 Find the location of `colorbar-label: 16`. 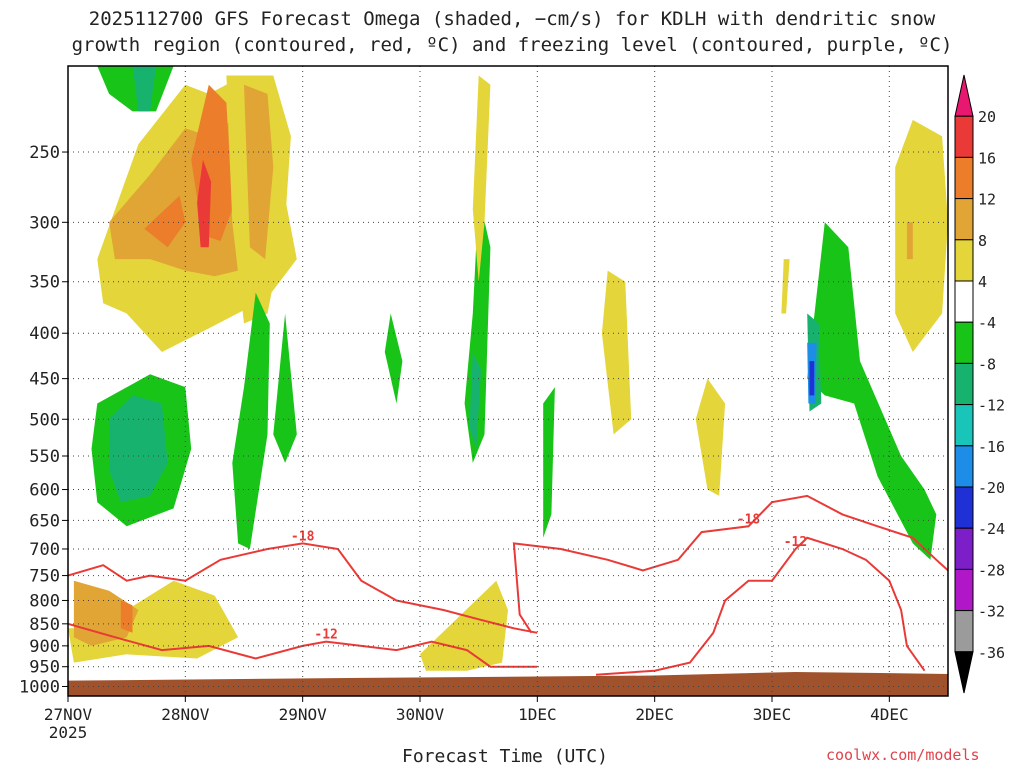

colorbar-label: 16 is located at coordinates (987, 158).